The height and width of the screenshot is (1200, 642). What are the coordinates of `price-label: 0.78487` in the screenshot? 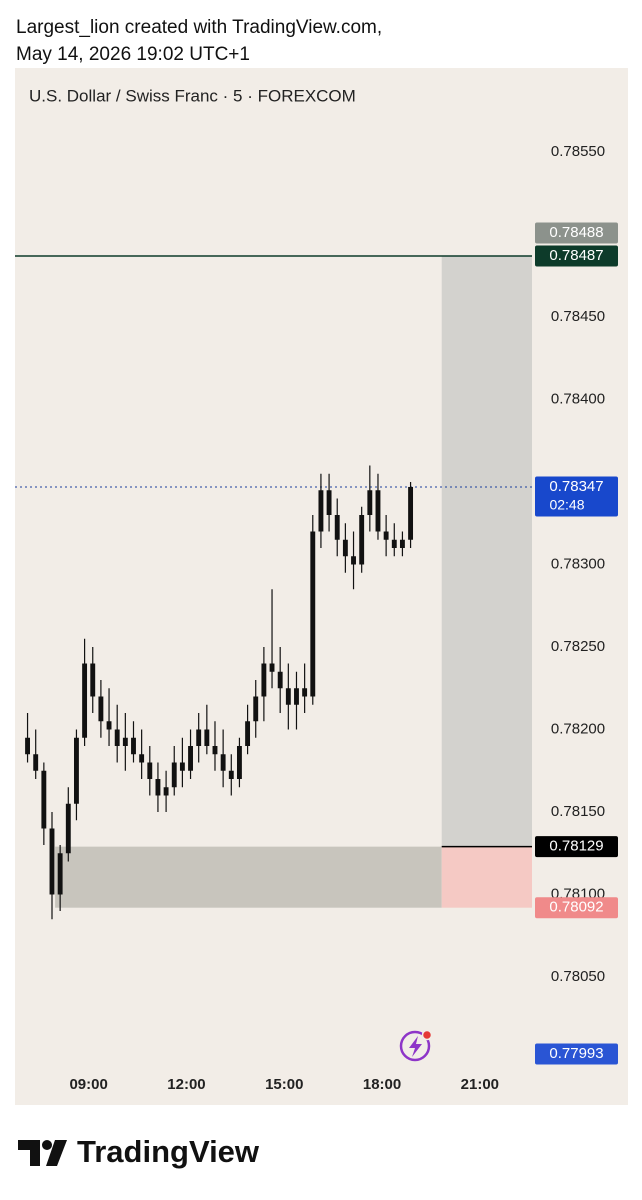 It's located at (576, 255).